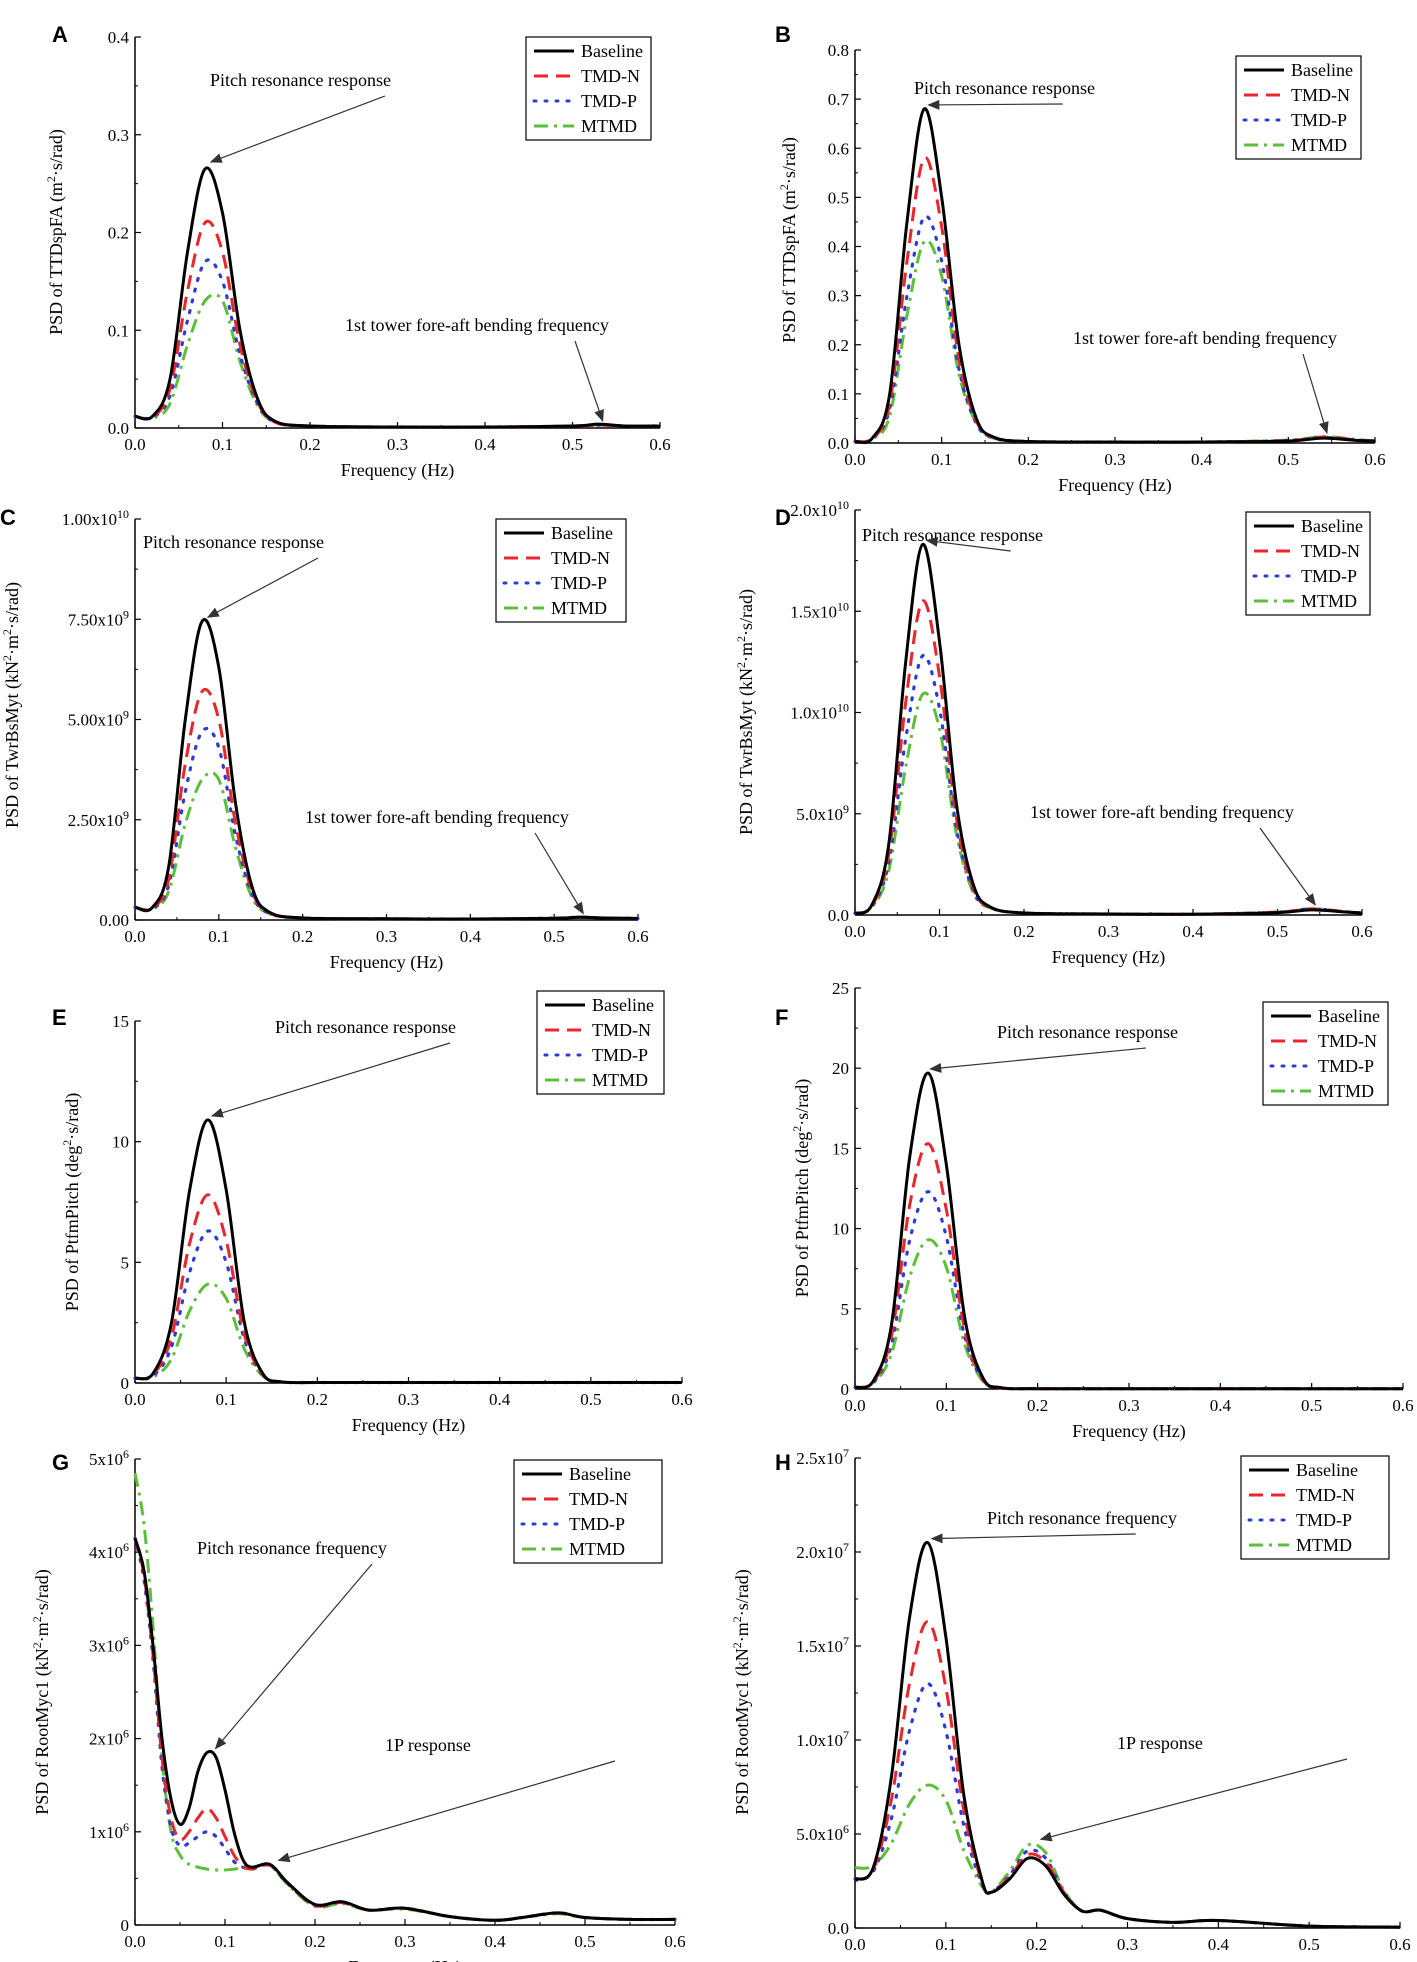 The height and width of the screenshot is (1962, 1417). What do you see at coordinates (118, 135) in the screenshot?
I see `y-tick-label: 0.3` at bounding box center [118, 135].